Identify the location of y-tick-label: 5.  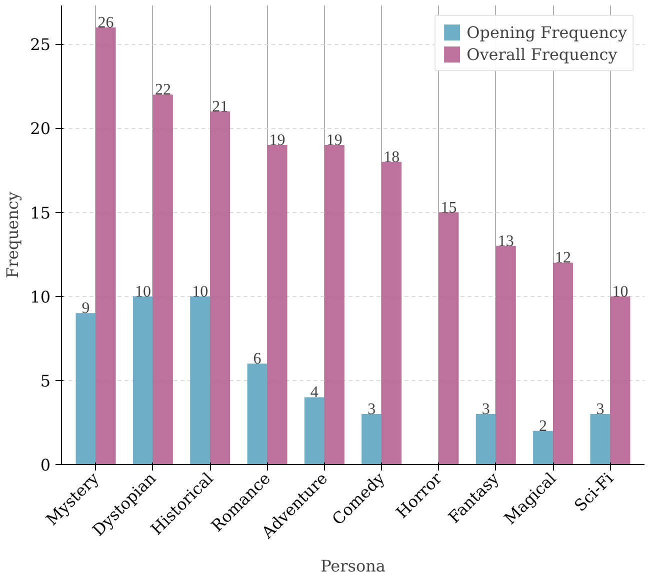
(45, 380).